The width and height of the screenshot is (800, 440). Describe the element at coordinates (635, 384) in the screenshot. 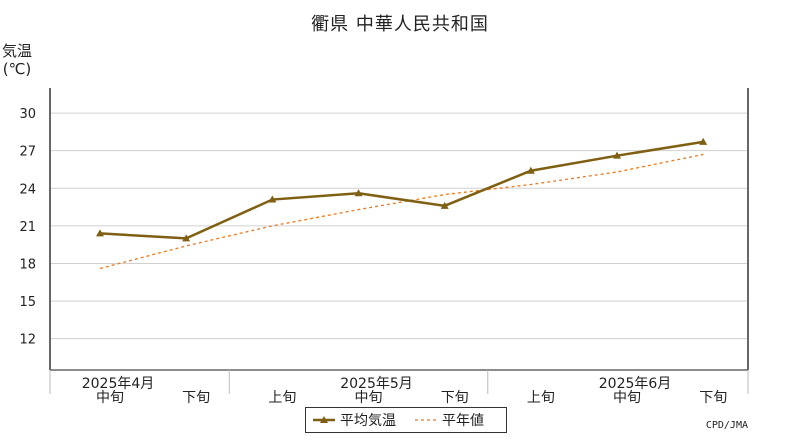

I see `x-month-label: 2025年6月` at that location.